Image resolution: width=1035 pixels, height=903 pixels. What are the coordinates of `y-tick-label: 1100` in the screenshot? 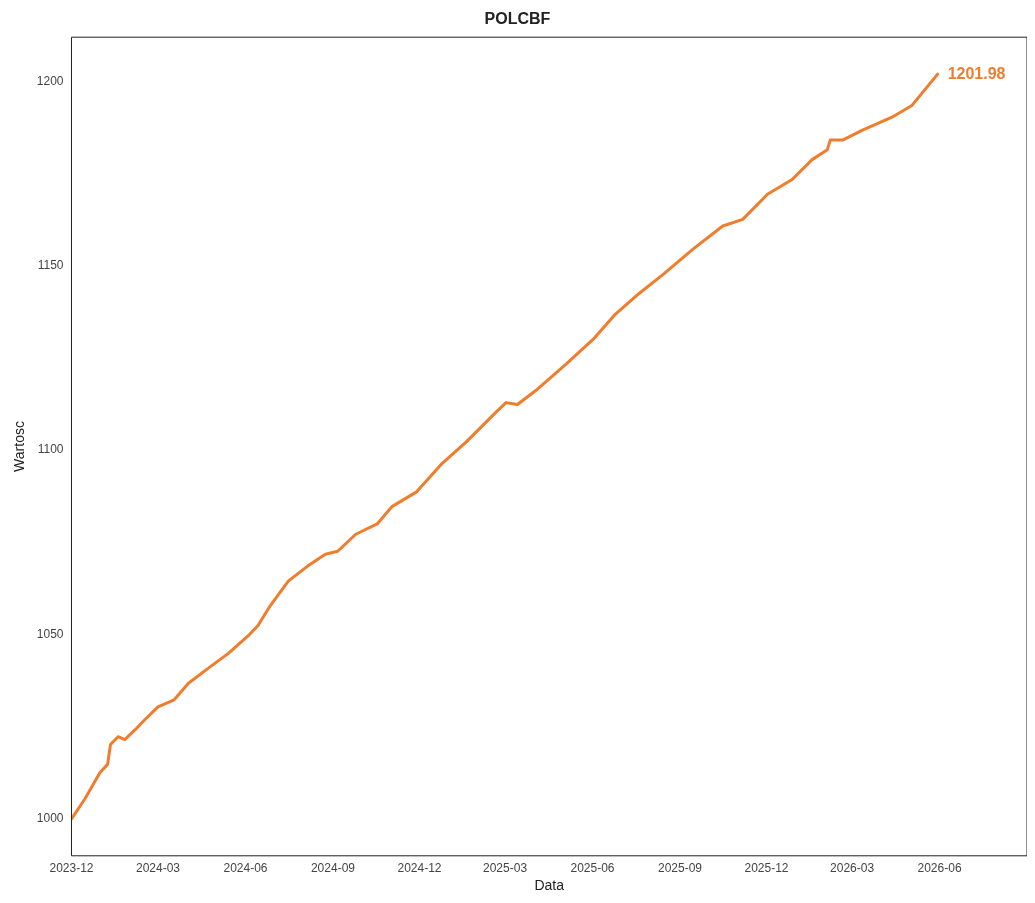 It's located at (50, 449).